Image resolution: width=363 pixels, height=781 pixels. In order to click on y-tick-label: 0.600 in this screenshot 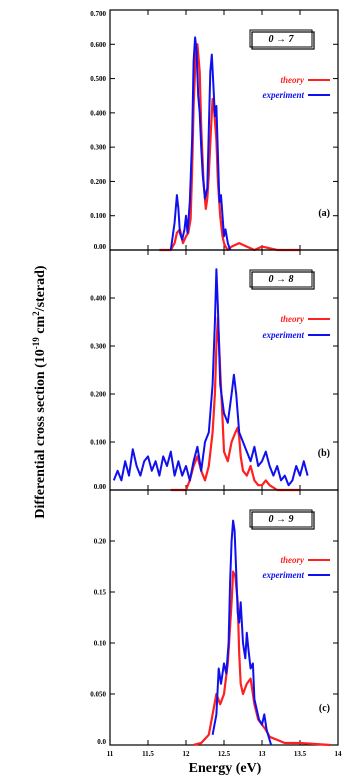, I will do `click(98, 45)`.